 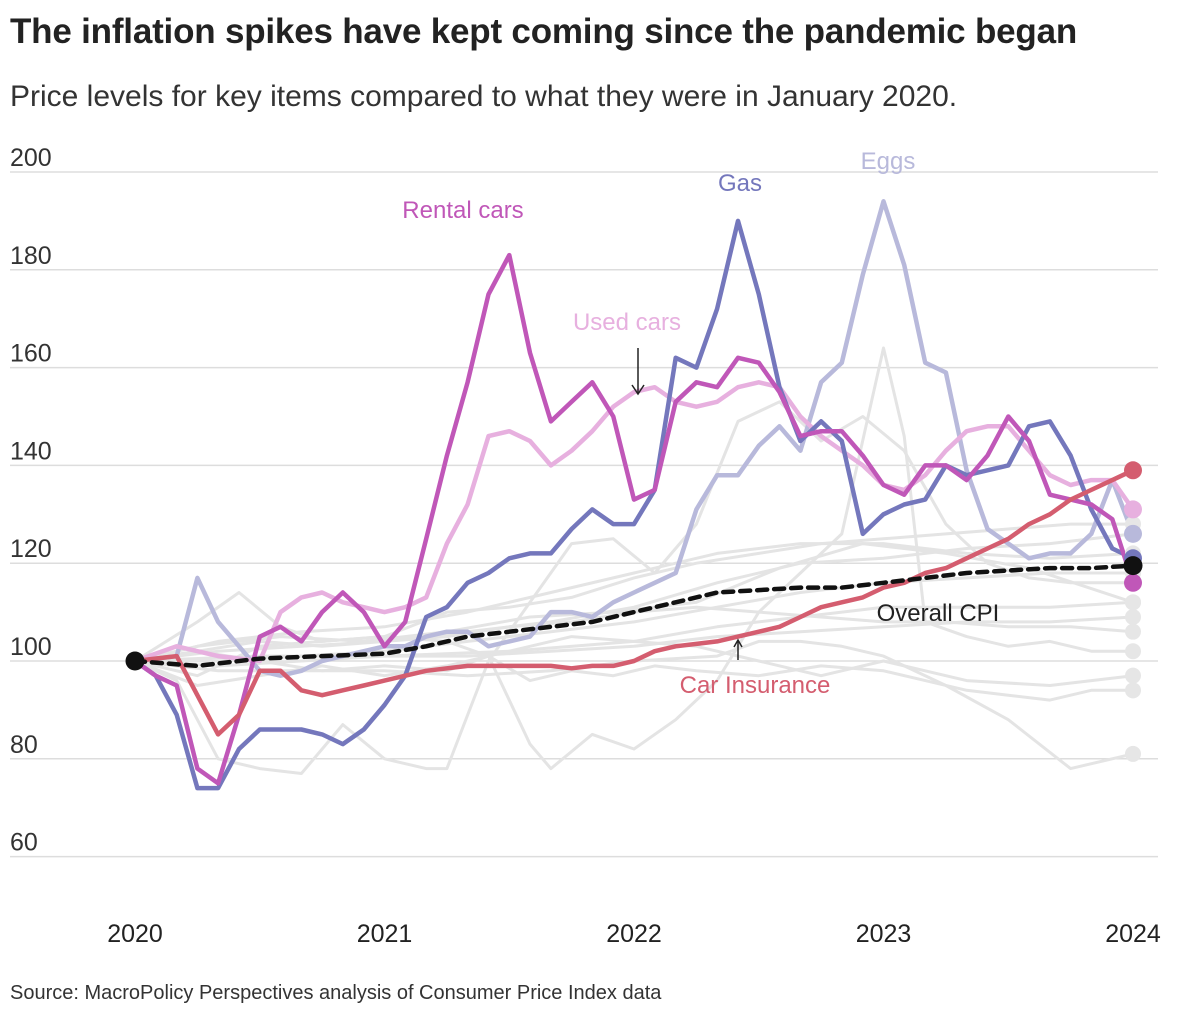 What do you see at coordinates (31, 647) in the screenshot?
I see `y-tick-label-100: 100` at bounding box center [31, 647].